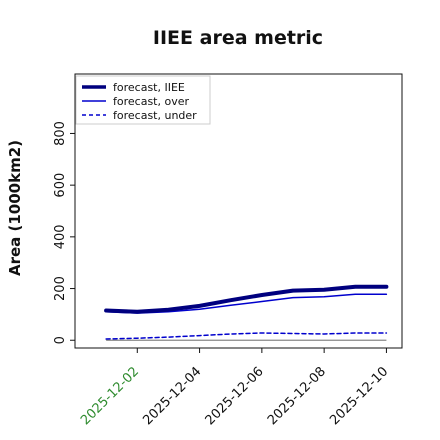  I want to click on plot-area, so click(246, 312).